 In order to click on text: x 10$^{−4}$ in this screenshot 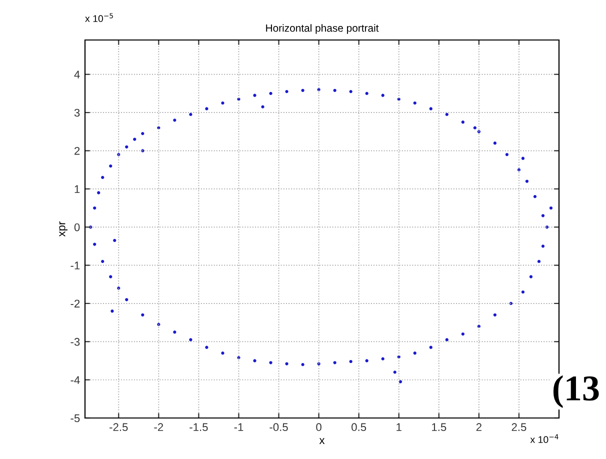, I will do `click(544, 439)`.